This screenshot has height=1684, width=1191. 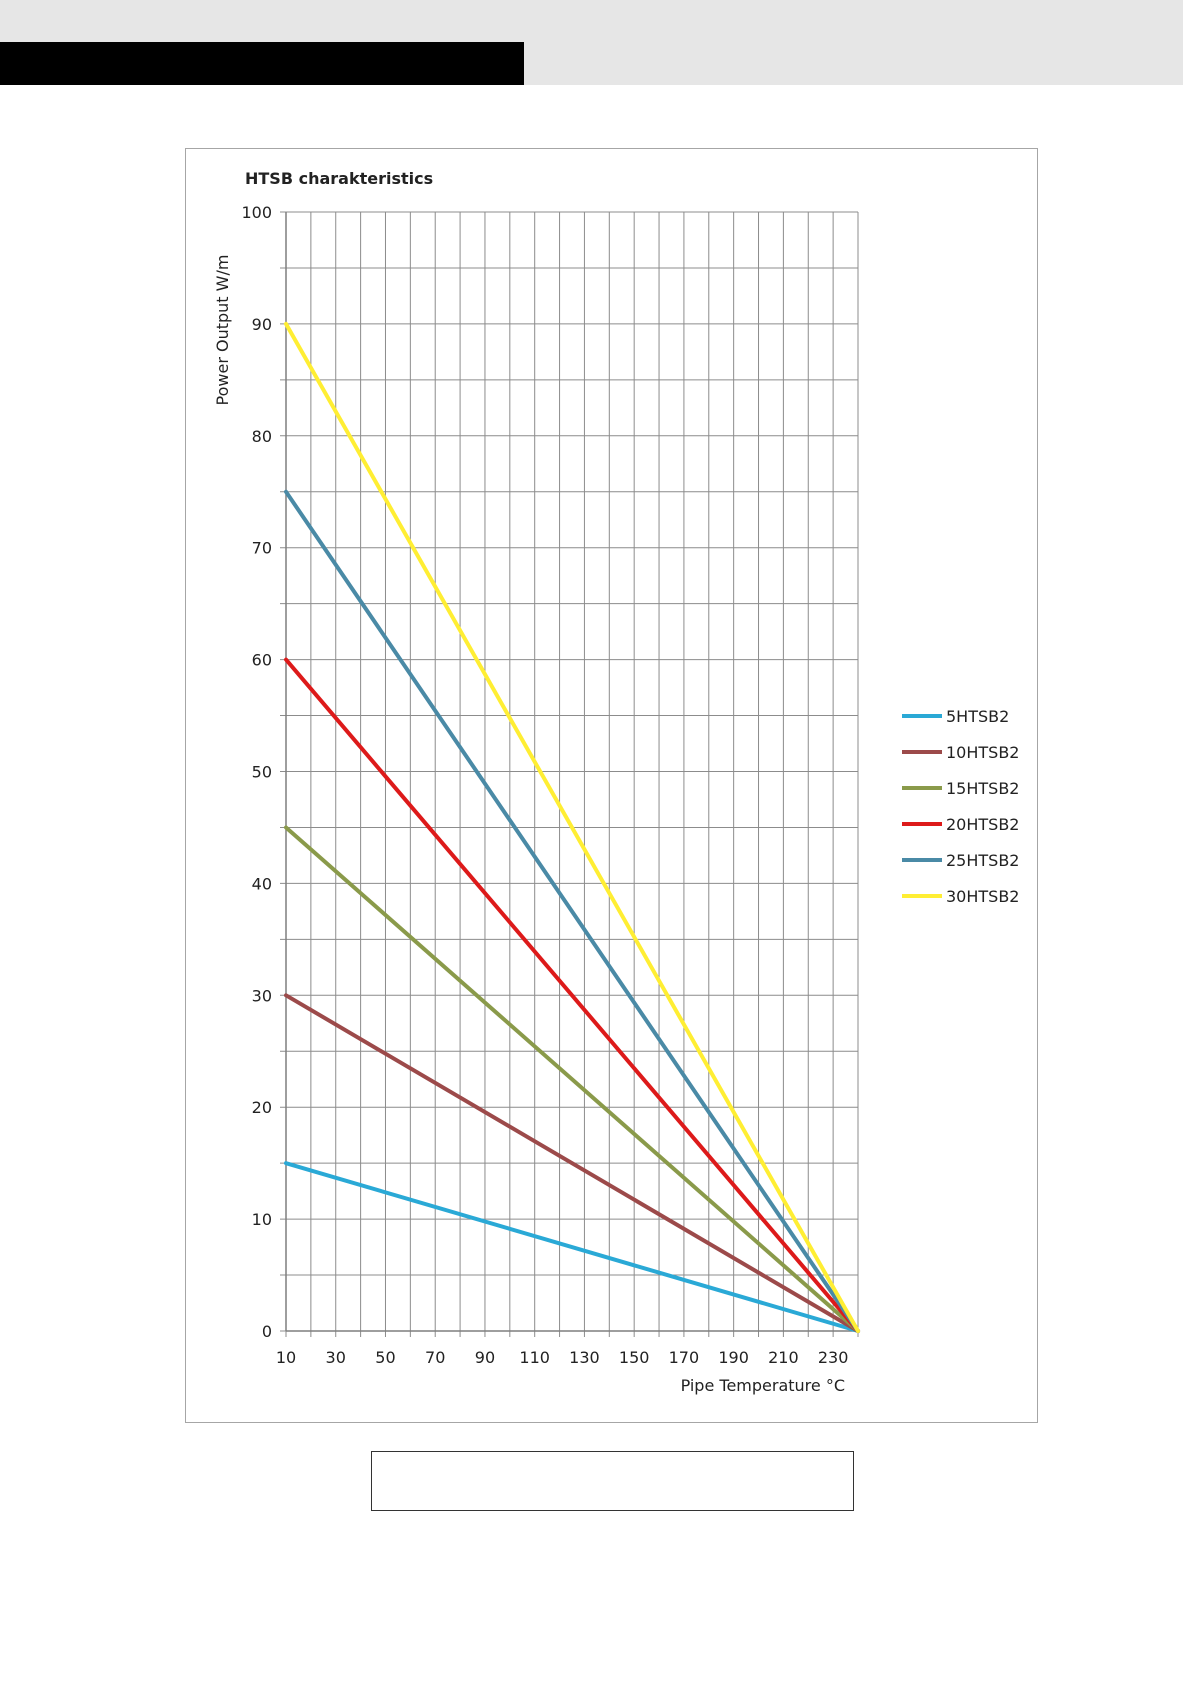 What do you see at coordinates (286, 1357) in the screenshot?
I see `x-tick-label: 10` at bounding box center [286, 1357].